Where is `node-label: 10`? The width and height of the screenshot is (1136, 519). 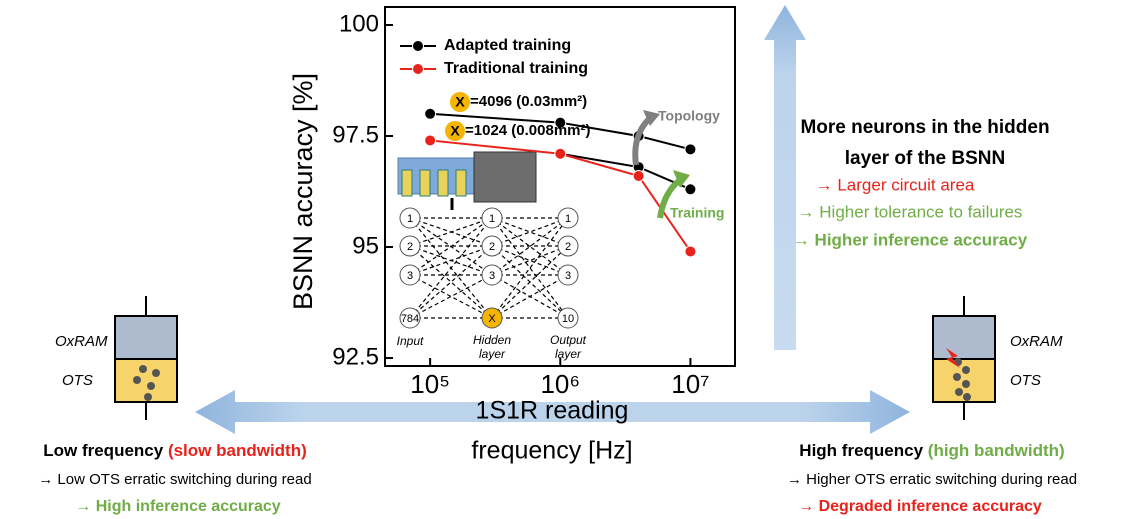 node-label: 10 is located at coordinates (568, 319).